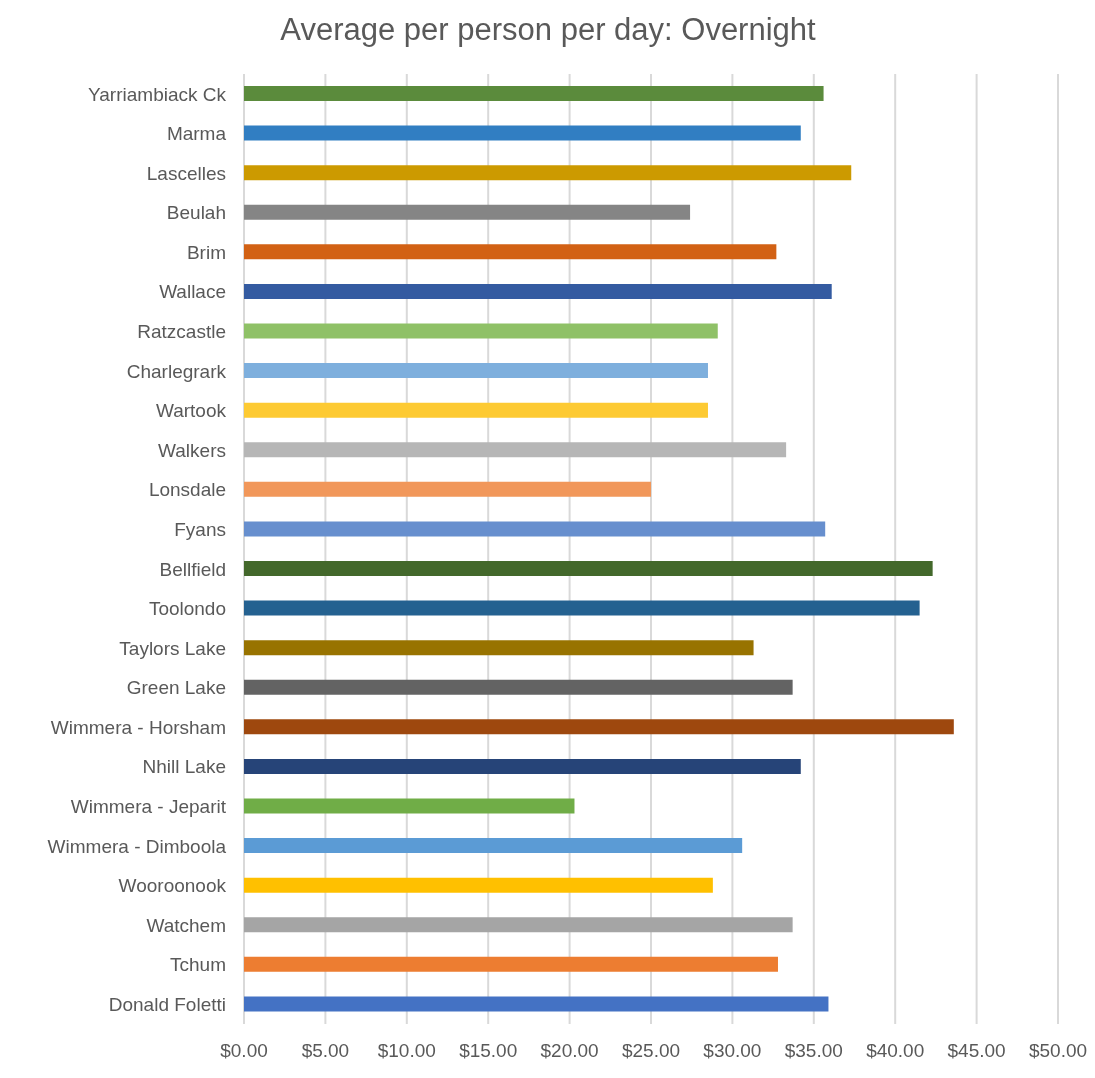 Image resolution: width=1095 pixels, height=1078 pixels. What do you see at coordinates (325, 1051) in the screenshot?
I see `x-tick-label: $5.00` at bounding box center [325, 1051].